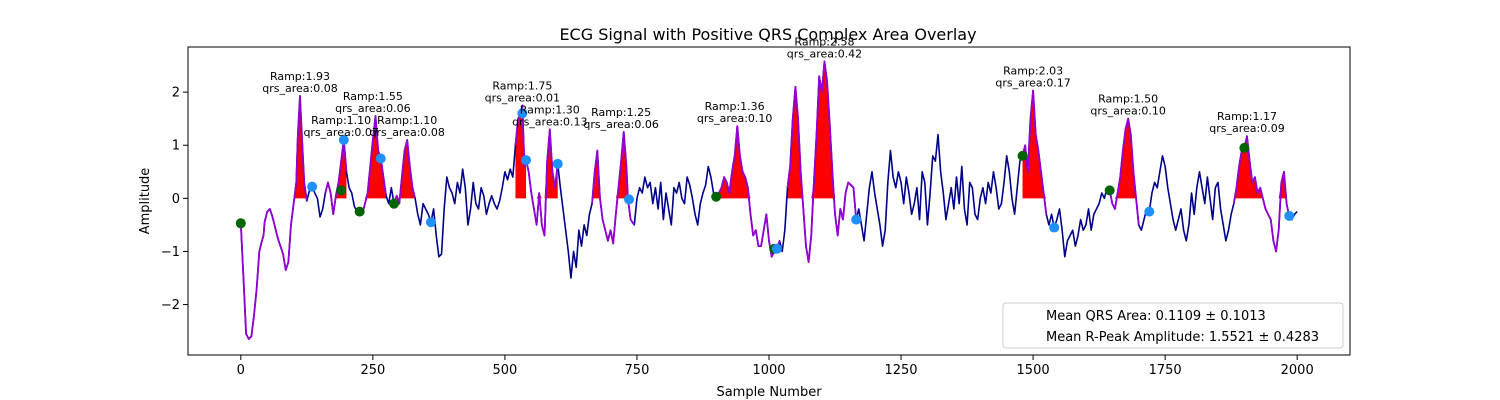 The image size is (1500, 400). Describe the element at coordinates (1033, 370) in the screenshot. I see `x-tick-label: 1500` at that location.